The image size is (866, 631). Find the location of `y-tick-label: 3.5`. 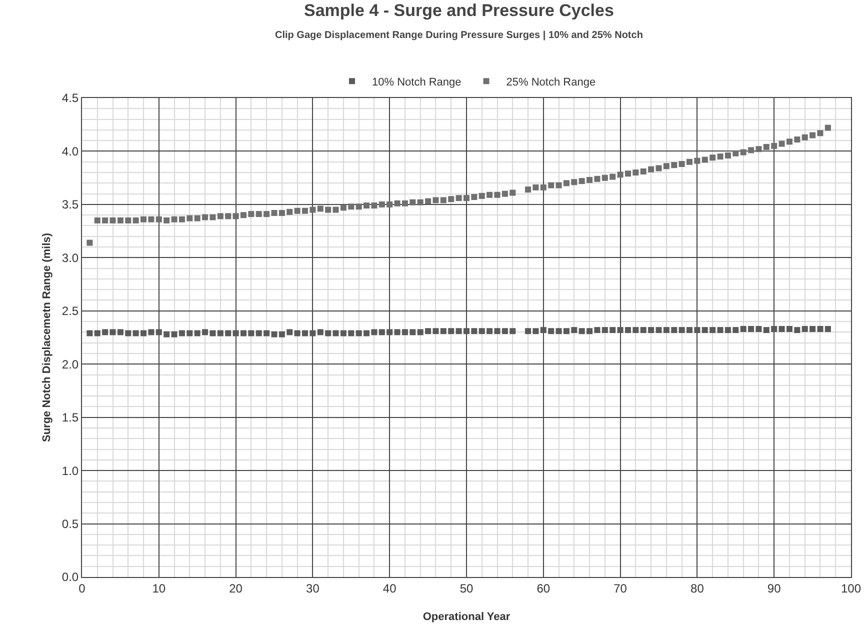

y-tick-label: 3.5 is located at coordinates (70, 205).